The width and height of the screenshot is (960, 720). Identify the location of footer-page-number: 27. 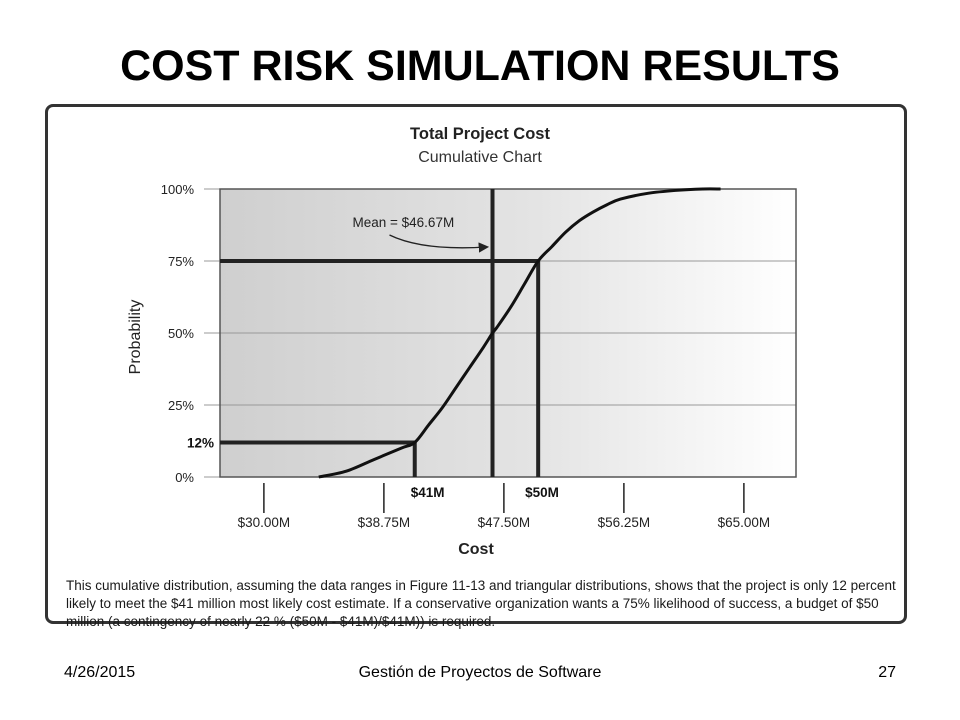
(887, 672).